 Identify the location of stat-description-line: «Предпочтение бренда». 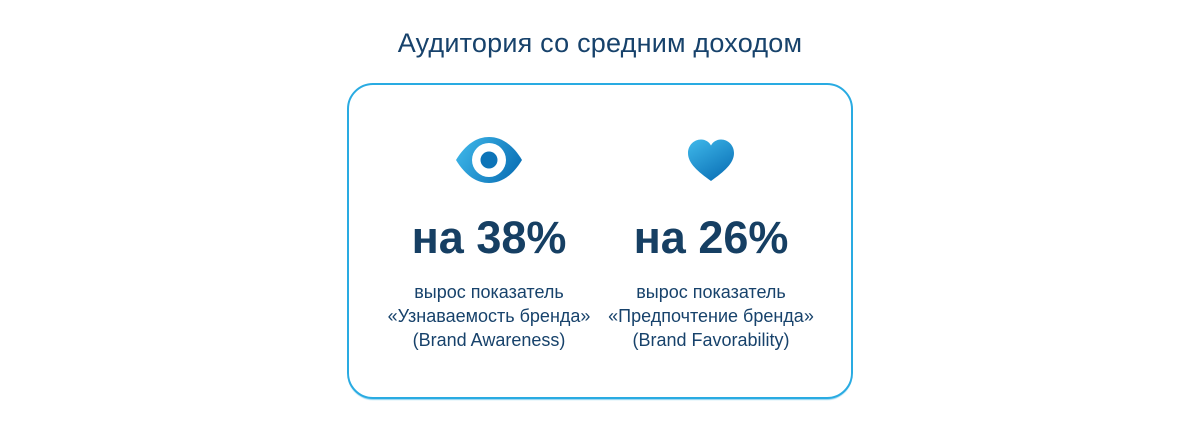
(711, 316).